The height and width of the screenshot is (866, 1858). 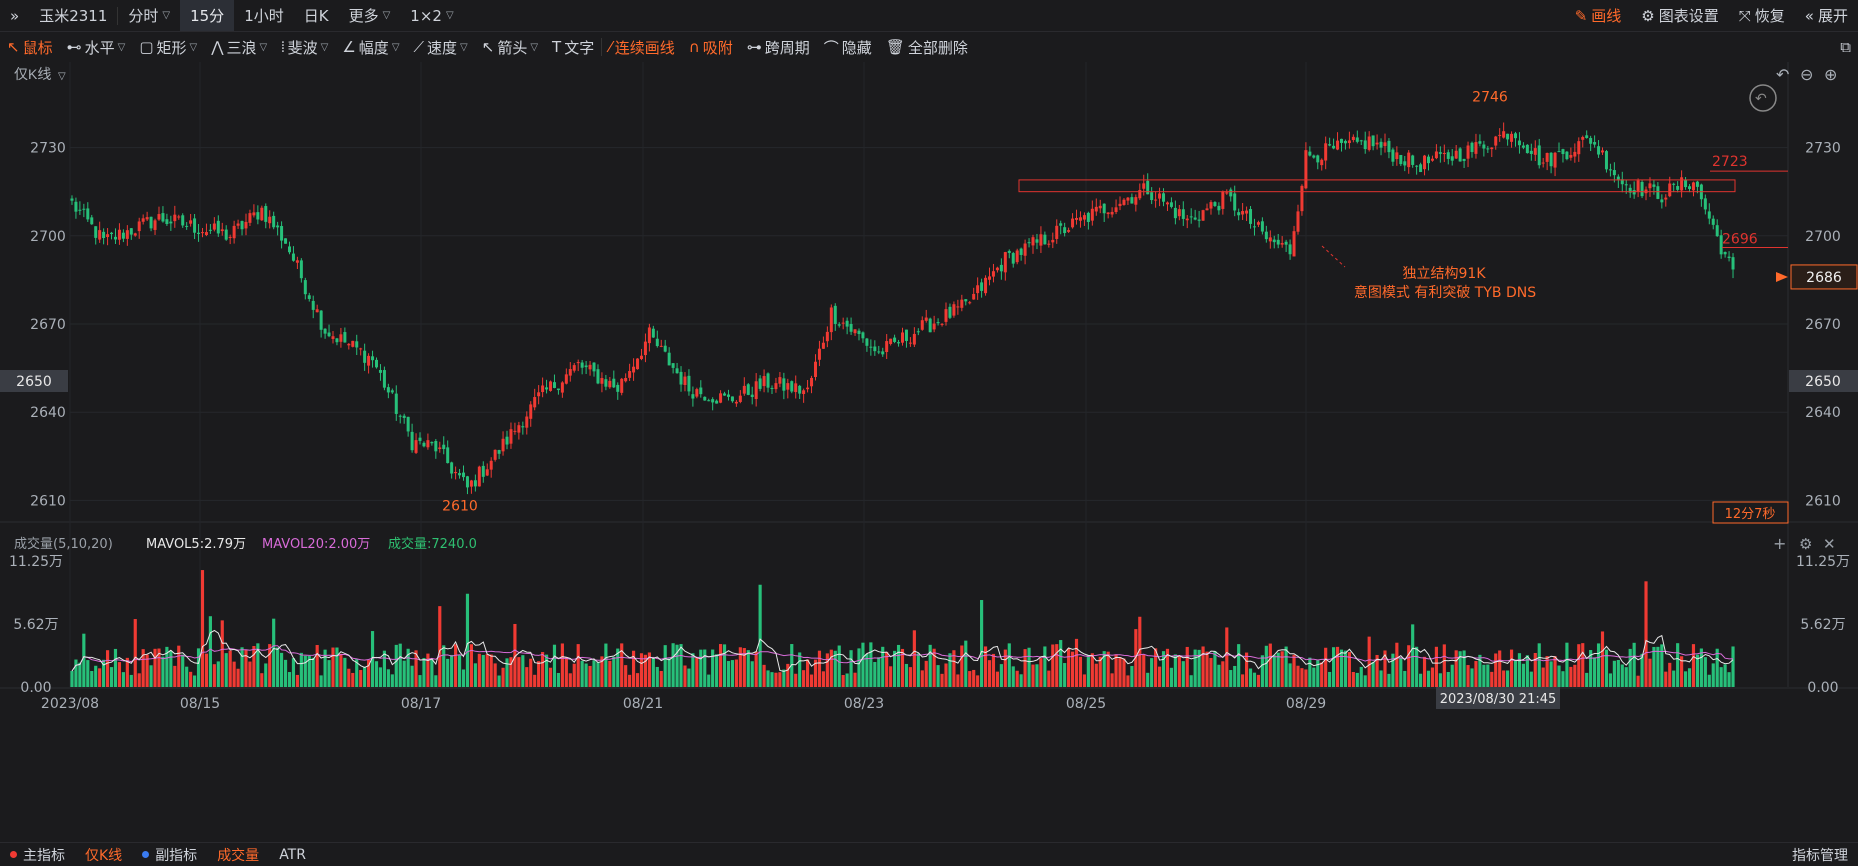 What do you see at coordinates (1829, 544) in the screenshot?
I see `close-icon: ✕` at bounding box center [1829, 544].